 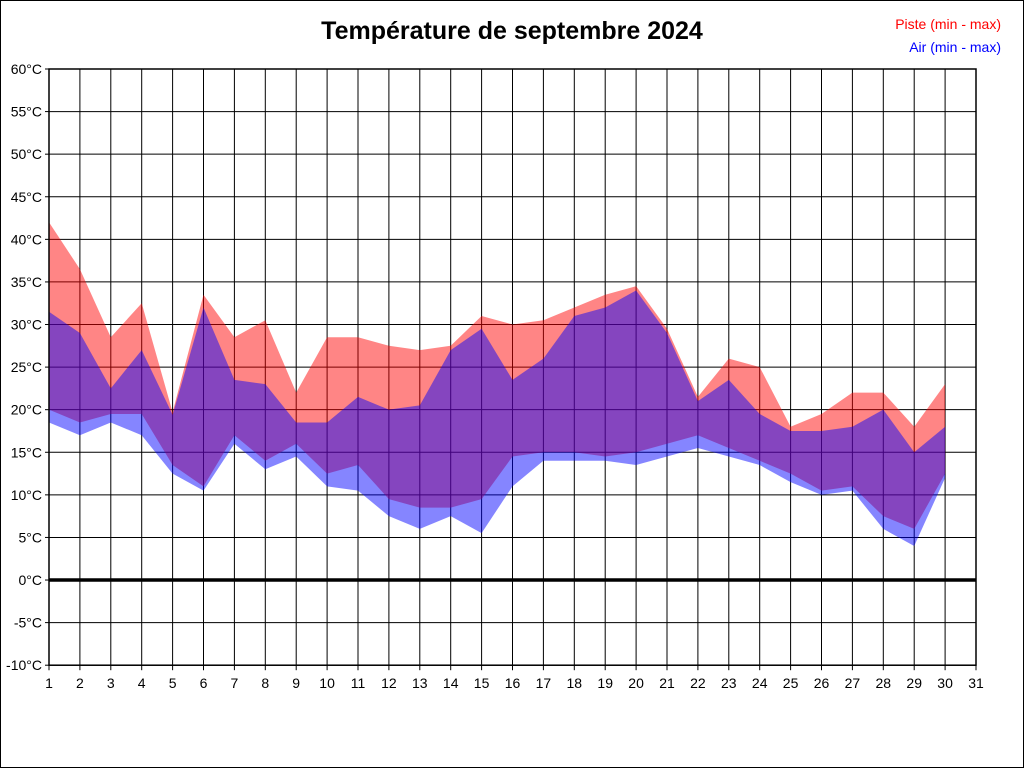 What do you see at coordinates (575, 683) in the screenshot?
I see `x-tick-label: 18` at bounding box center [575, 683].